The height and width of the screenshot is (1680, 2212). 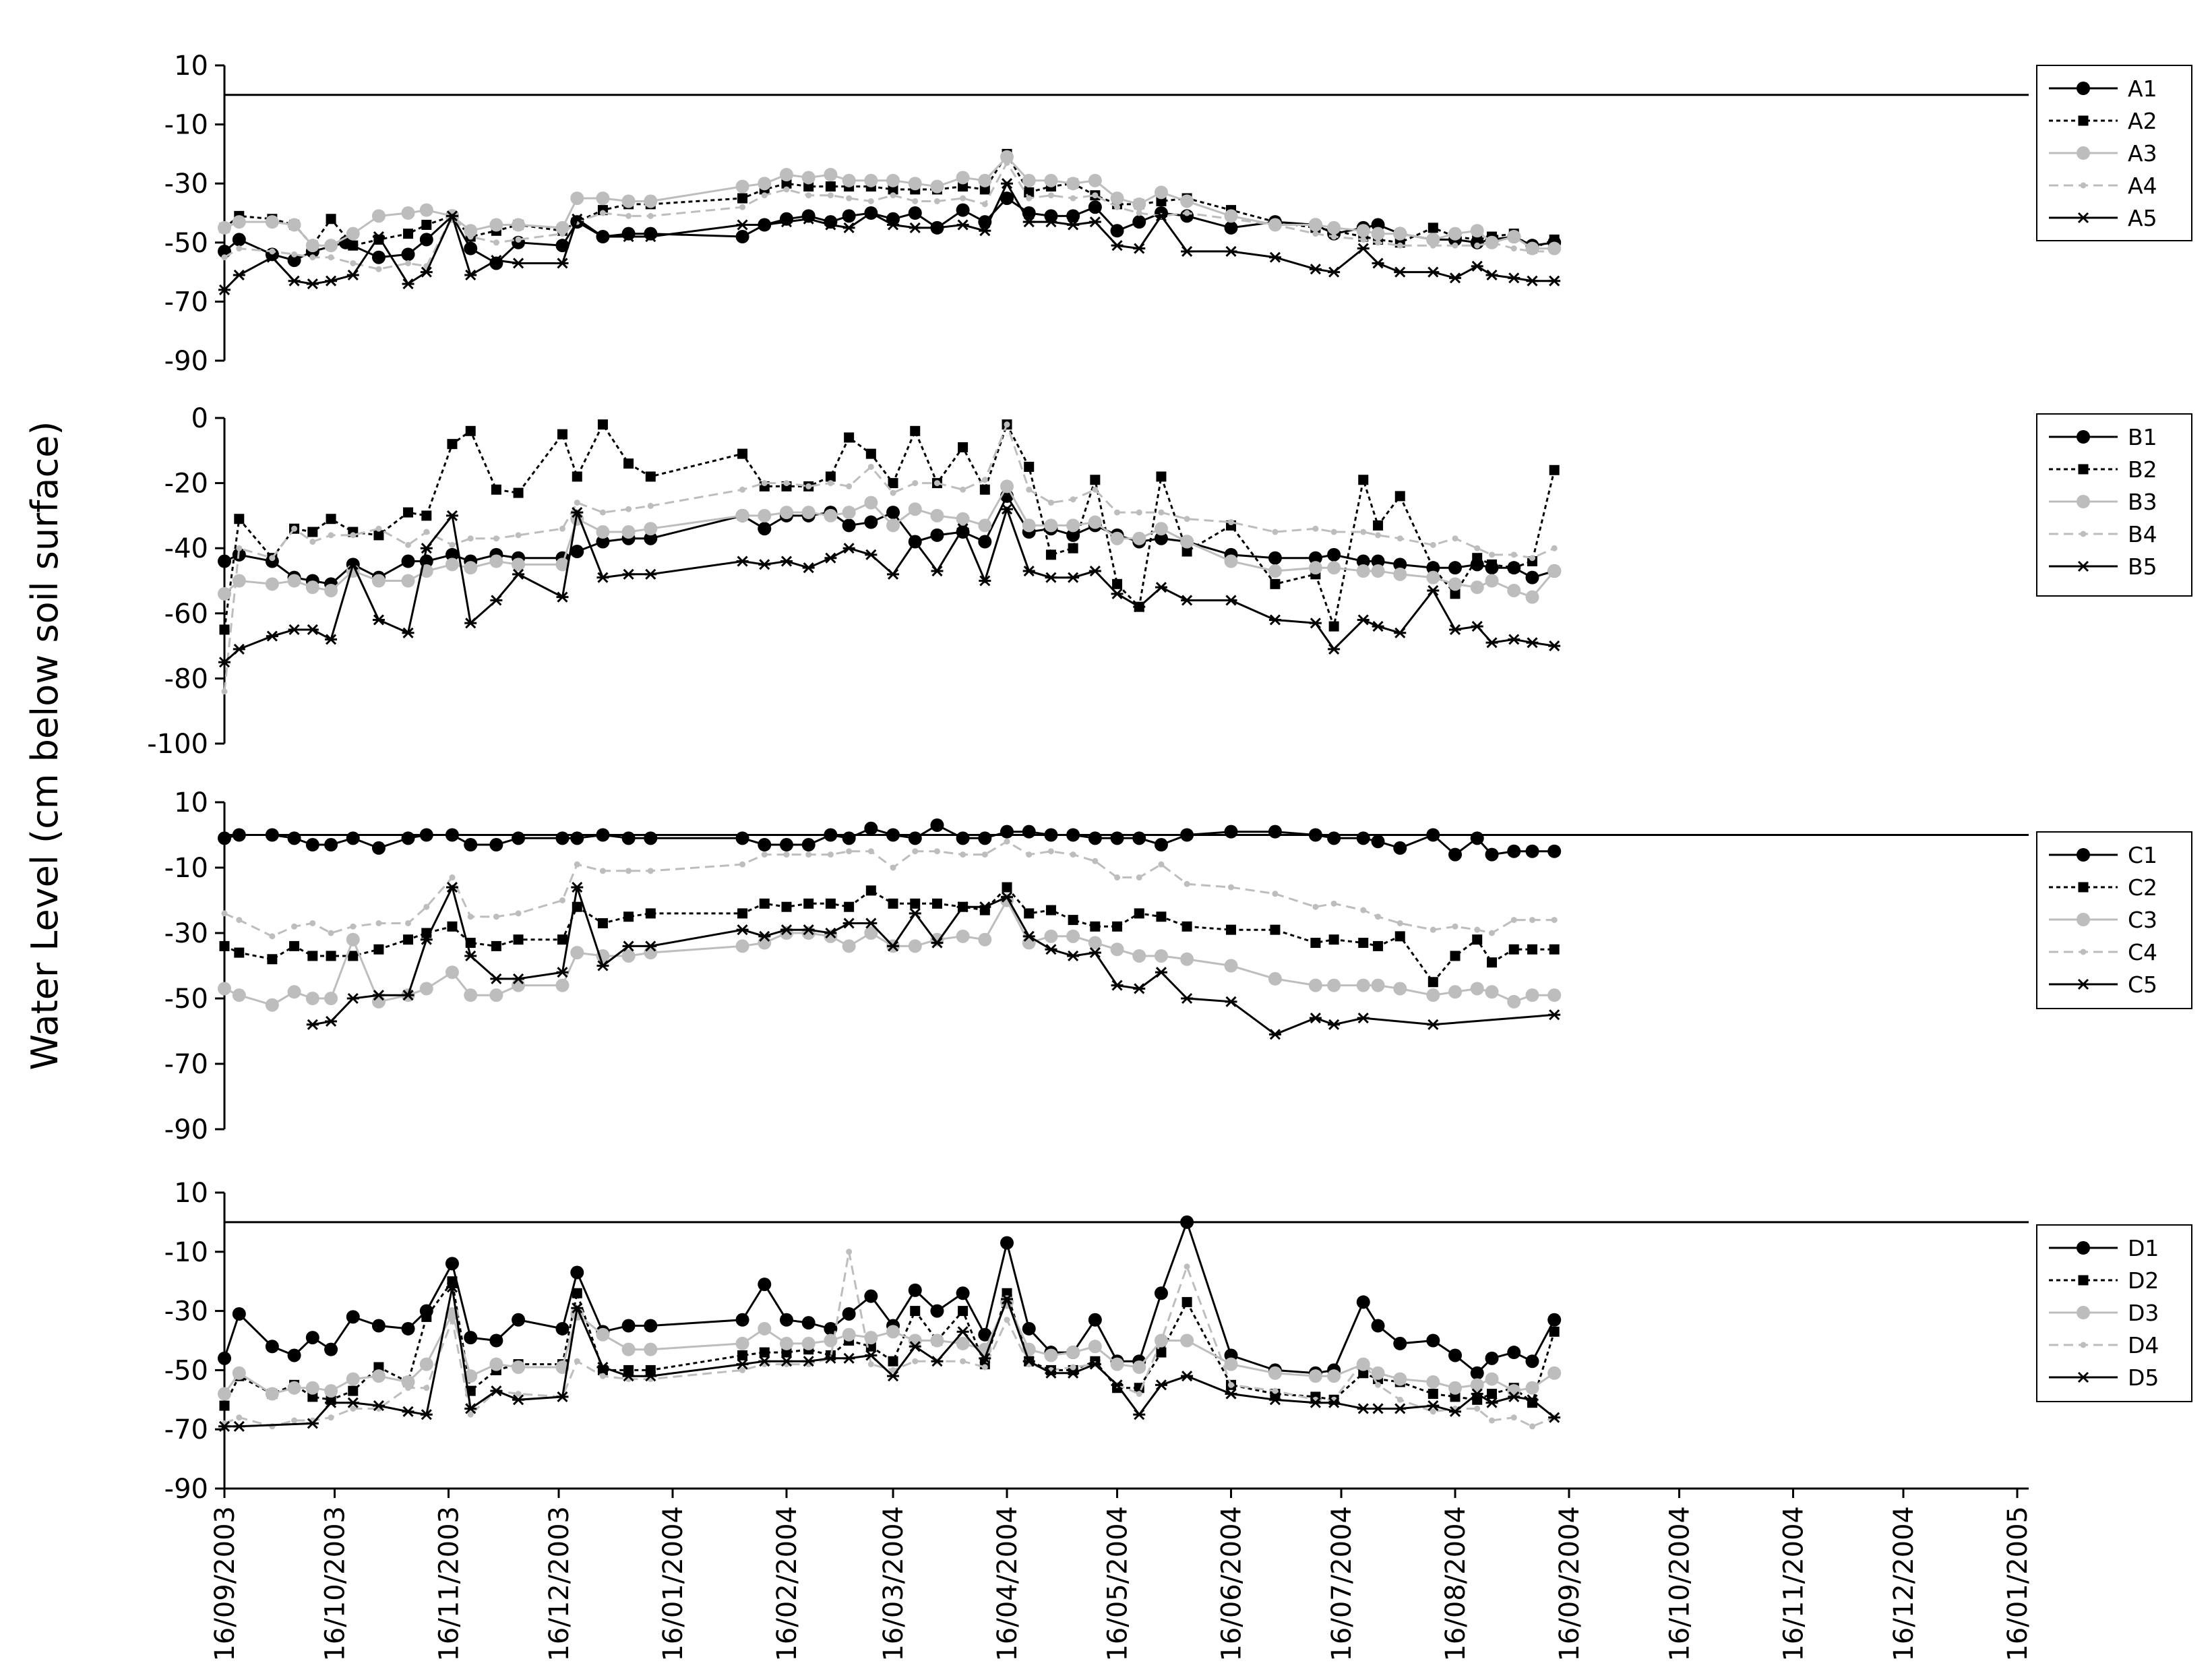 What do you see at coordinates (186, 361) in the screenshot?
I see `y-tick-label: -90` at bounding box center [186, 361].